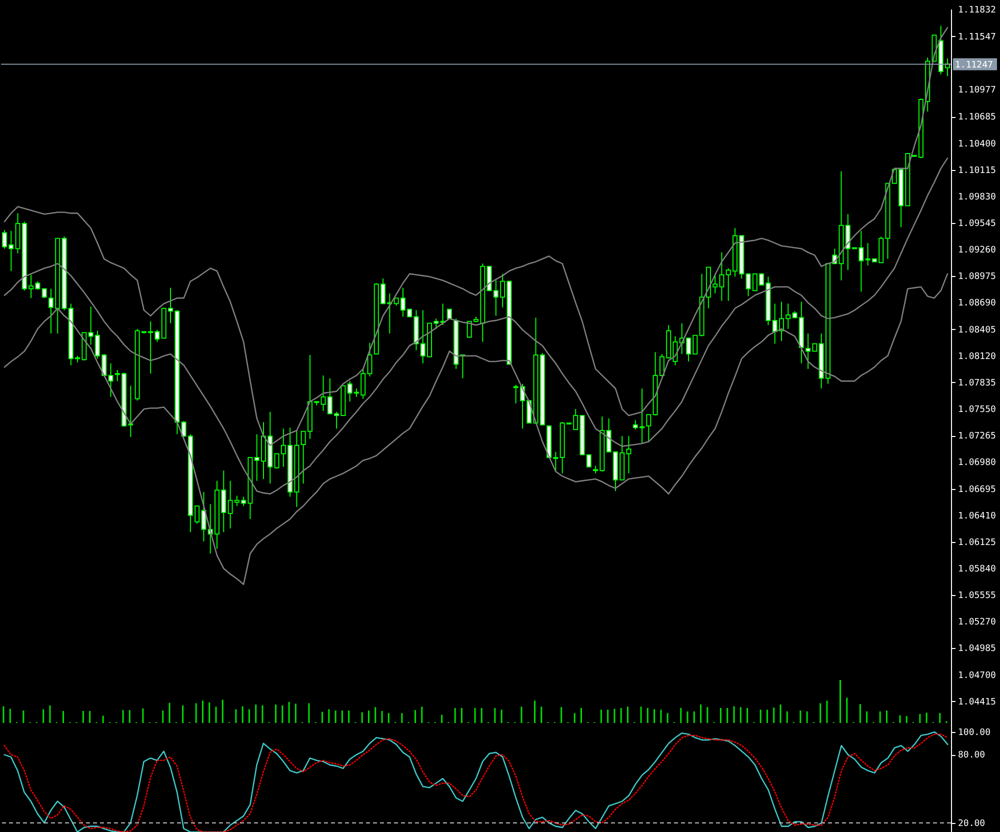  What do you see at coordinates (977, 277) in the screenshot?
I see `y-tick-label: 1.08975` at bounding box center [977, 277].